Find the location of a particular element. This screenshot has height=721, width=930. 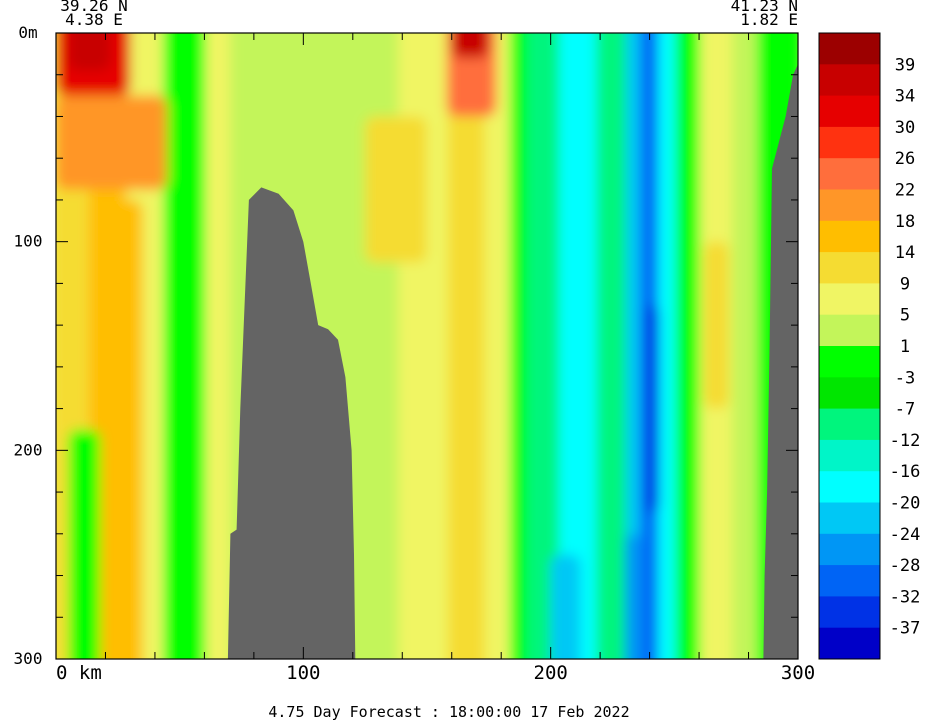

colorbar-label: -28 is located at coordinates (905, 566).